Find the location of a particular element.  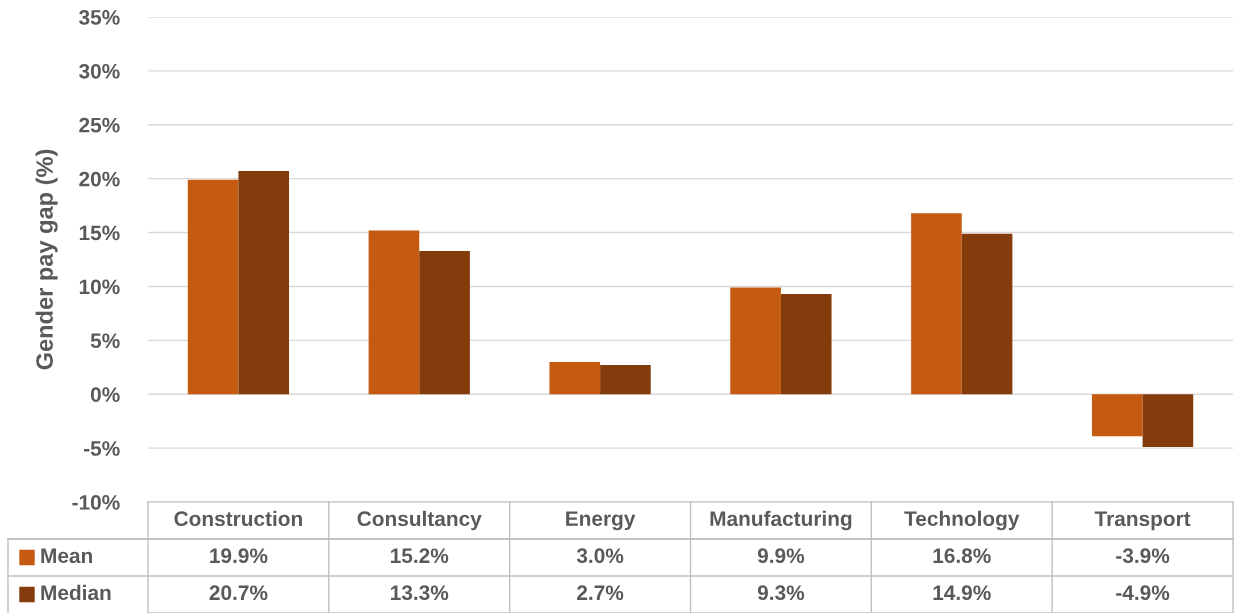

x-tick-label: Consultancy is located at coordinates (419, 520).